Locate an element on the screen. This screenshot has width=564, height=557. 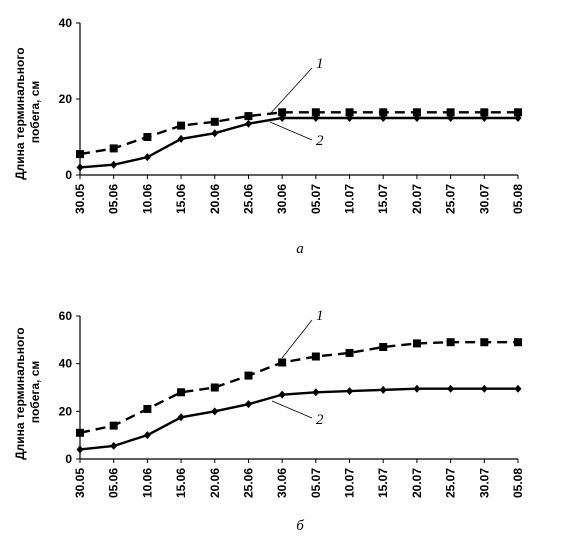
x-tick-label: 20.06 is located at coordinates (215, 199).